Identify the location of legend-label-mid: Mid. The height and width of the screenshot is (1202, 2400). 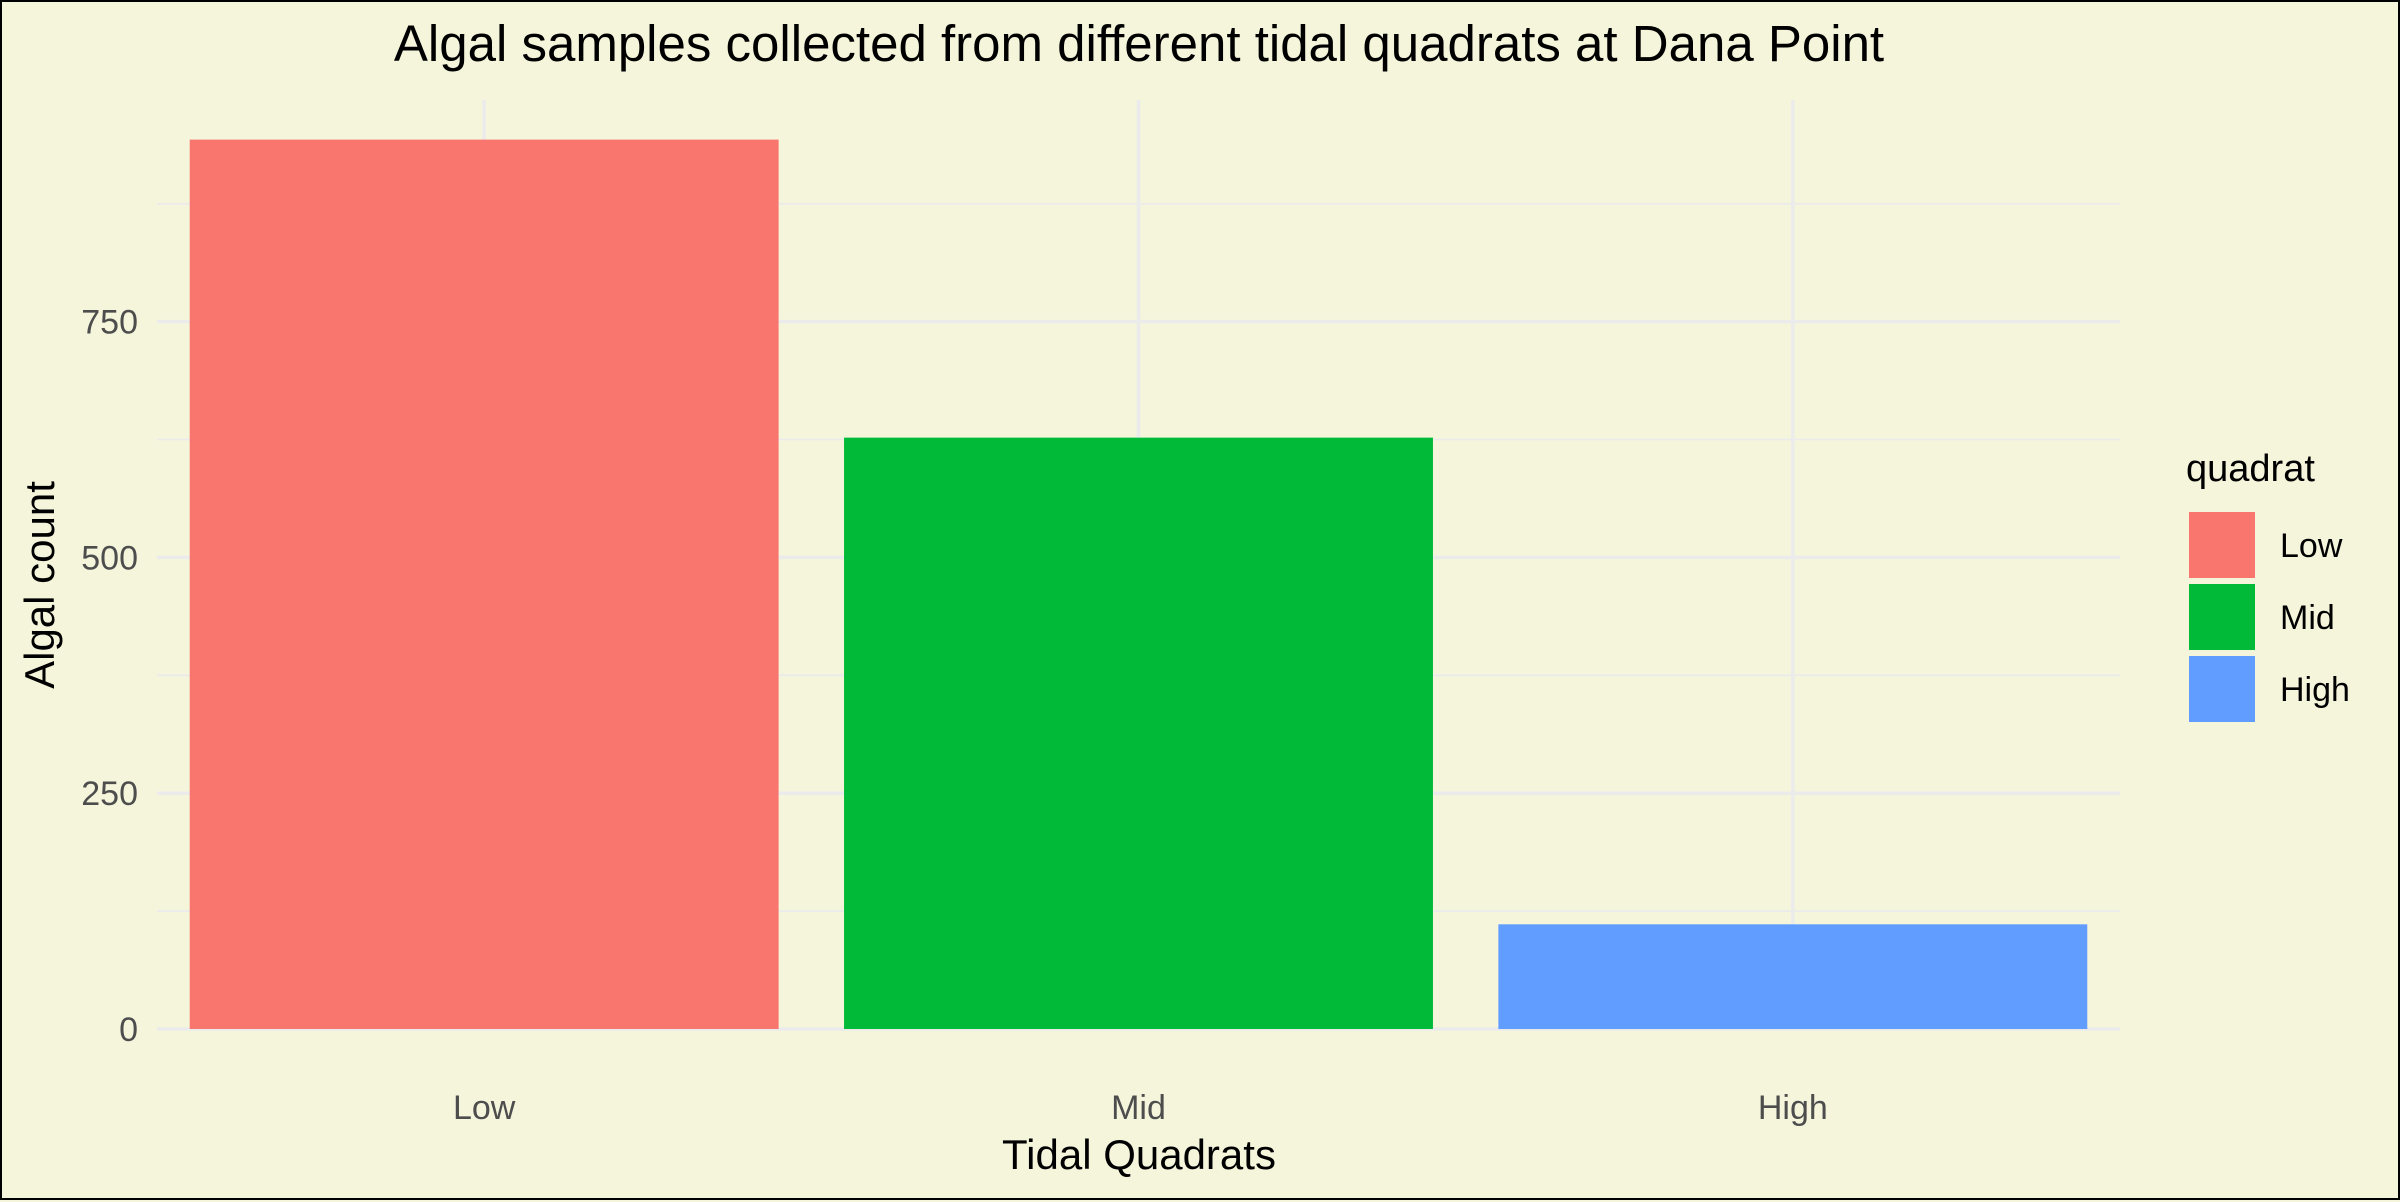
(2307, 618).